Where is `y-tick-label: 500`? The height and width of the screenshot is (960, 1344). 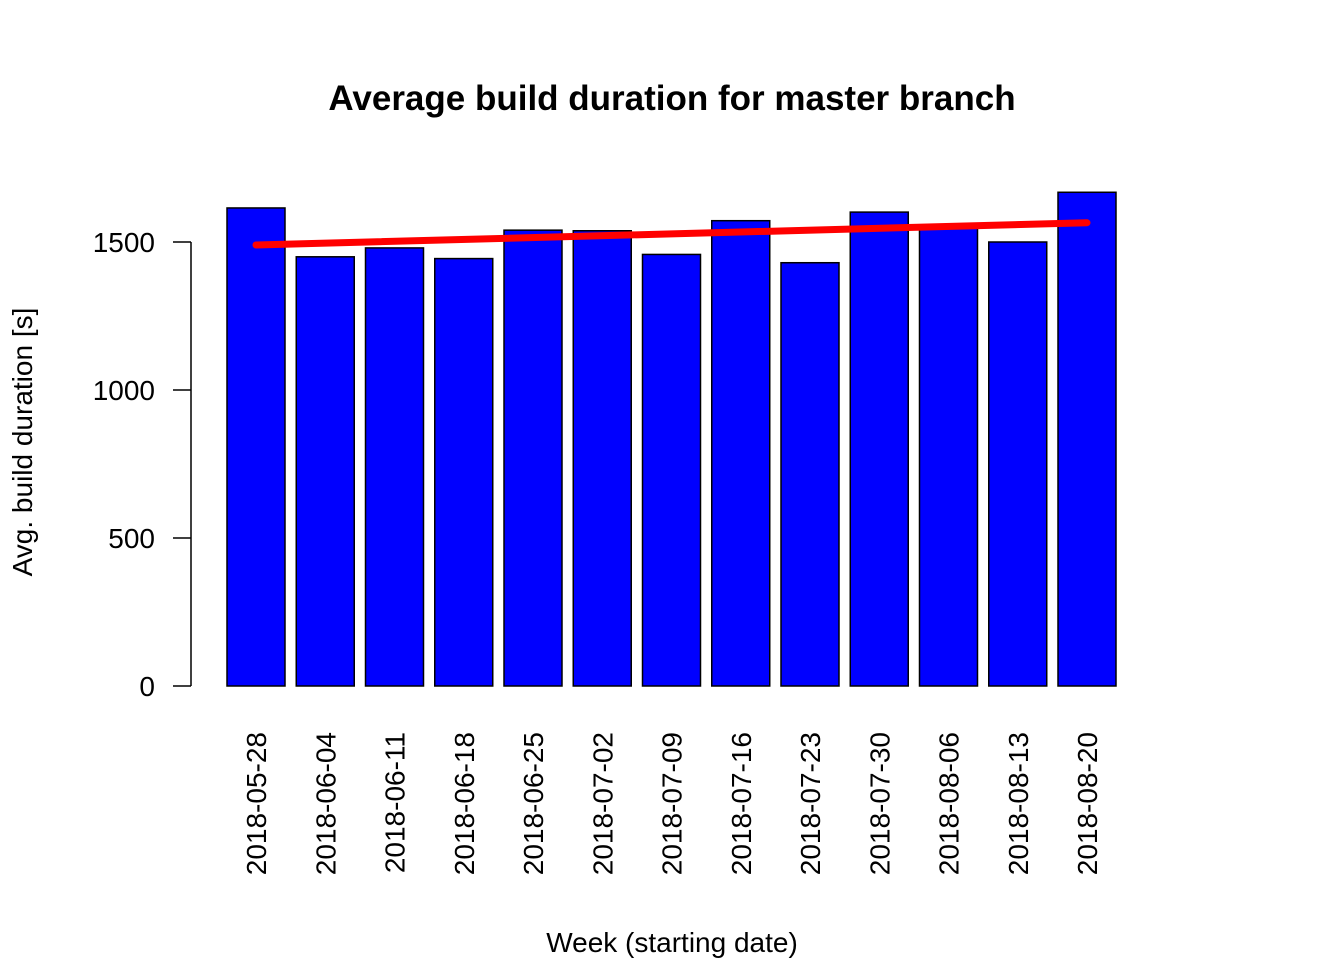
y-tick-label: 500 is located at coordinates (131, 538).